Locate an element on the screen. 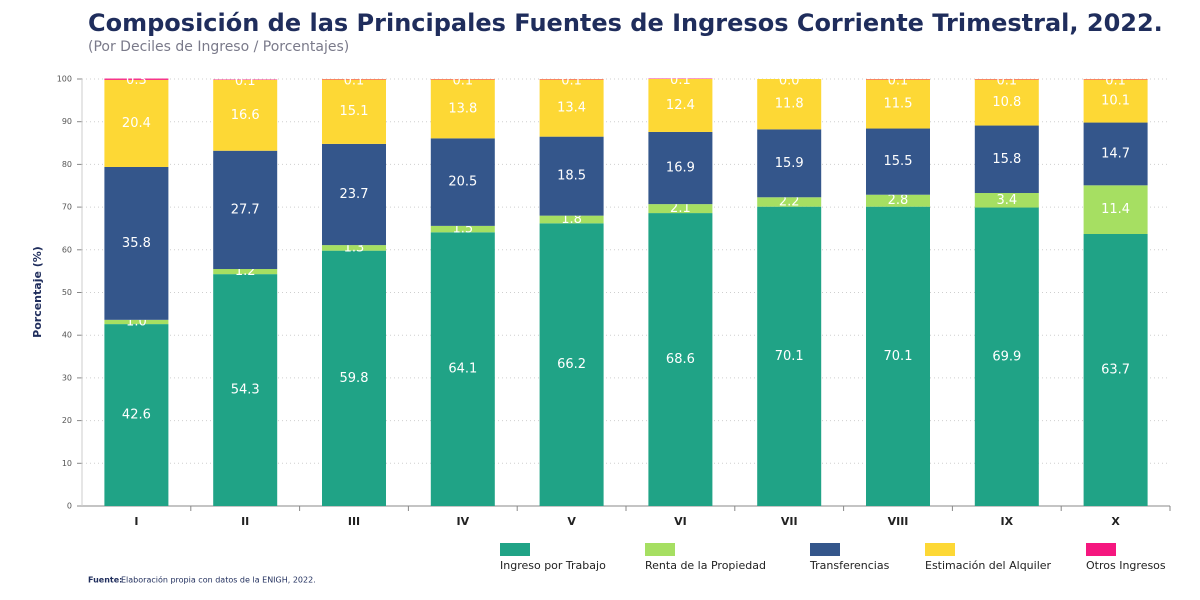 The width and height of the screenshot is (1200, 600). x-tick-label: IX is located at coordinates (1007, 521).